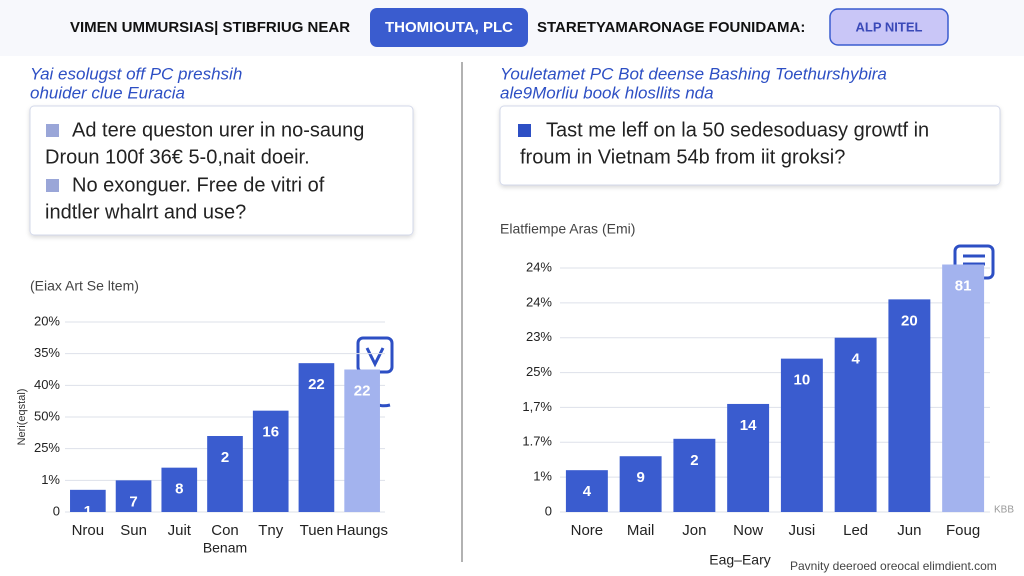 Image resolution: width=1024 pixels, height=576 pixels. I want to click on x-tick-label: Jusi, so click(802, 530).